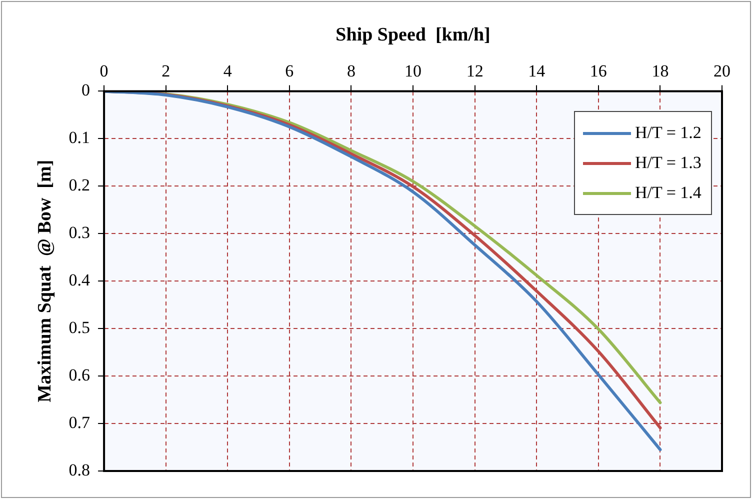  What do you see at coordinates (79, 138) in the screenshot?
I see `y-tick-label: 0.1` at bounding box center [79, 138].